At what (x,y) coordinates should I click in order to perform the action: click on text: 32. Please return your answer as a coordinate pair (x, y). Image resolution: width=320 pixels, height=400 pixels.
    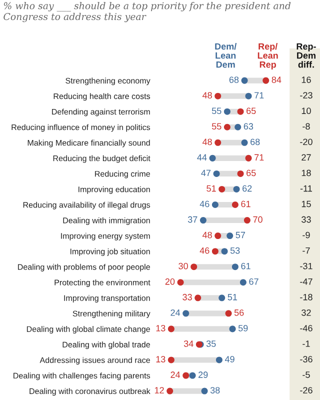
    Looking at the image, I should click on (306, 312).